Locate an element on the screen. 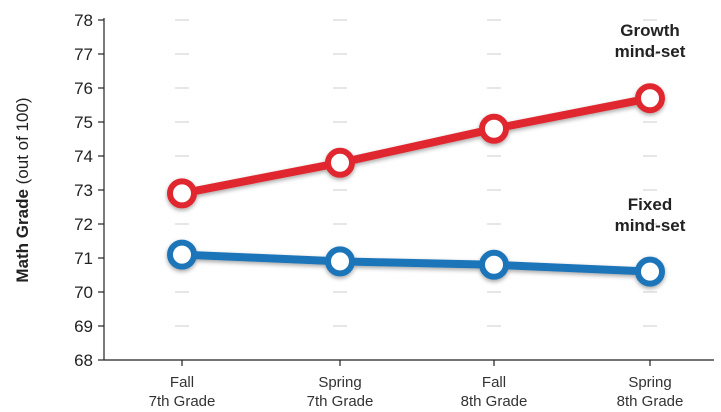 This screenshot has height=412, width=721. series-label-line: Growth is located at coordinates (650, 30).